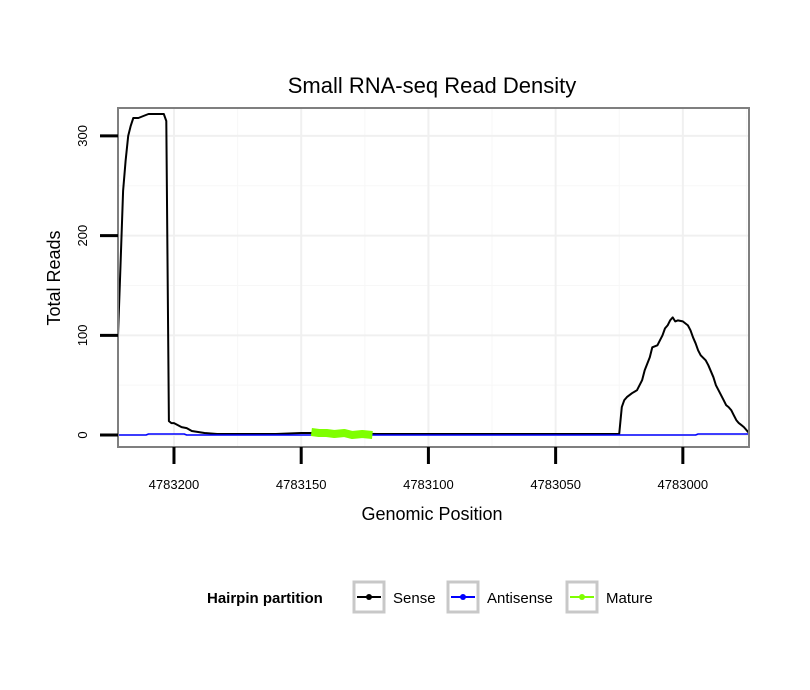  I want to click on legend: Hairpin partition Sense Antisense Mature, so click(430, 597).